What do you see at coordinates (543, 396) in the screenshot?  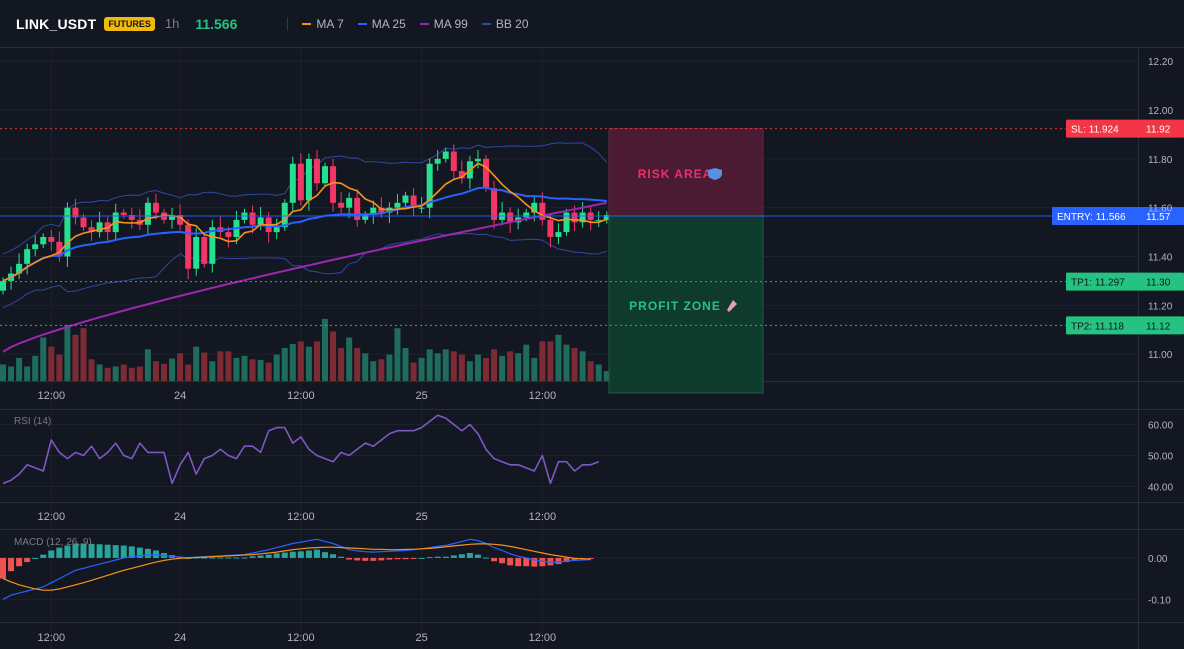 I see `time-axis-label: 12:00` at bounding box center [543, 396].